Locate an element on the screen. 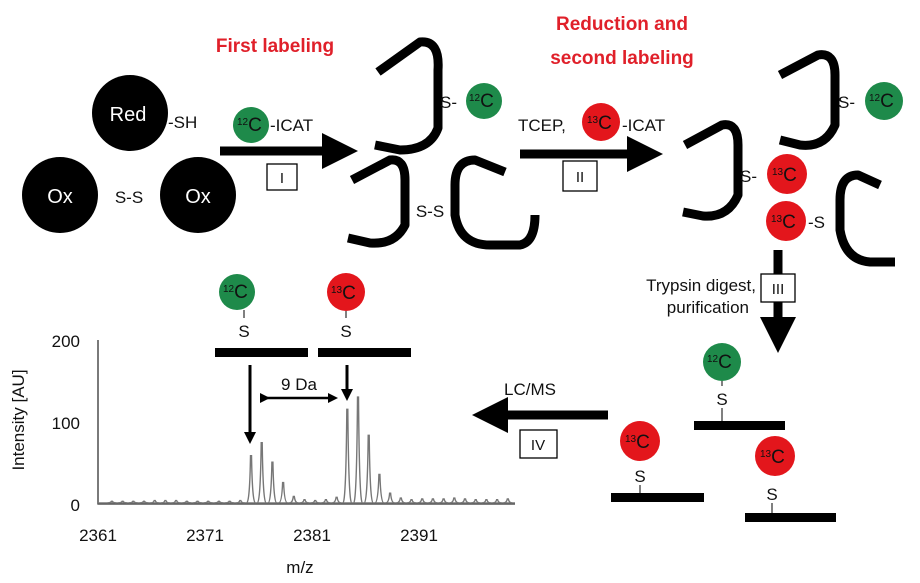 This screenshot has width=920, height=583. trypsin-label-line2: purification is located at coordinates (708, 307).